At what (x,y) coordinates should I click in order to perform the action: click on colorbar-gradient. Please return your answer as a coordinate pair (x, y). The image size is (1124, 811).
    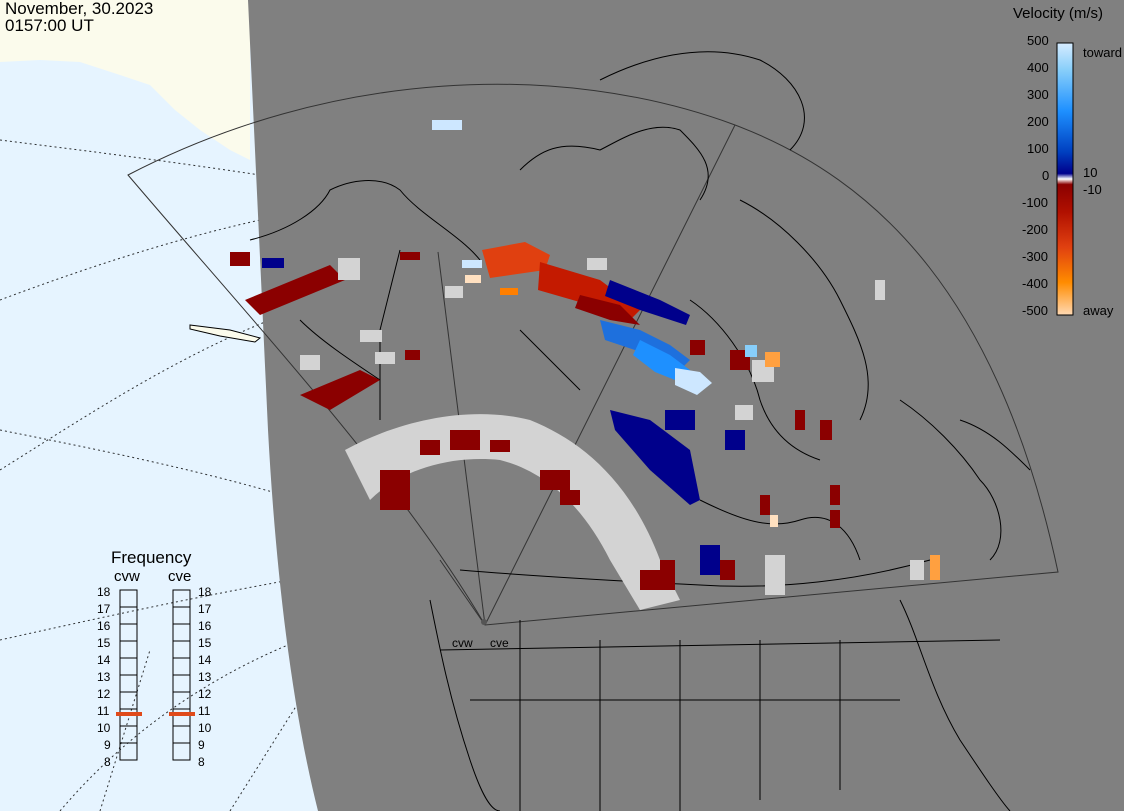
    Looking at the image, I should click on (1065, 179).